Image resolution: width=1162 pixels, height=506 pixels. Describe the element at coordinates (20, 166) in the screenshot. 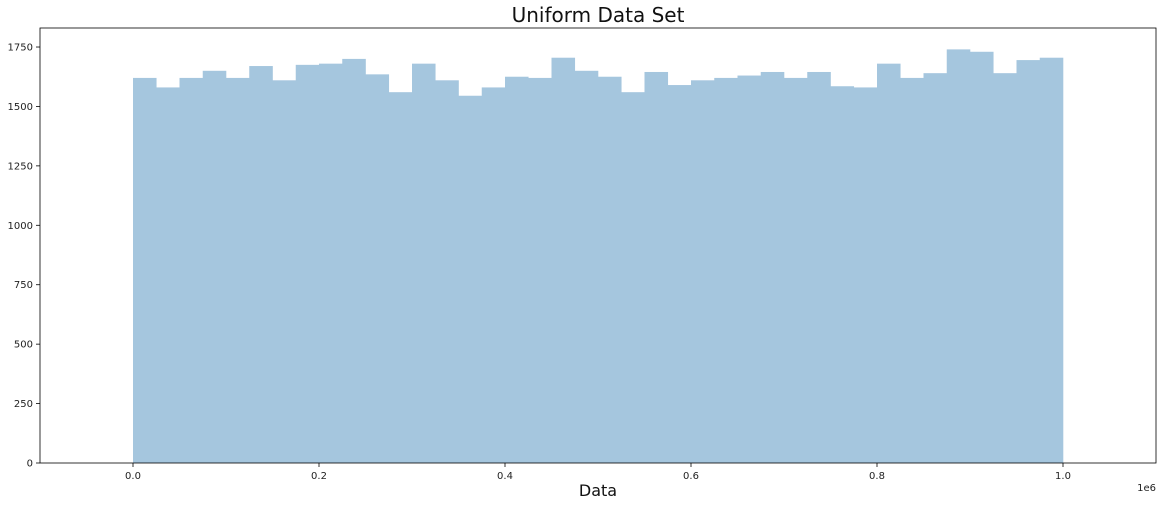

I see `y-tick-label: 1250` at that location.